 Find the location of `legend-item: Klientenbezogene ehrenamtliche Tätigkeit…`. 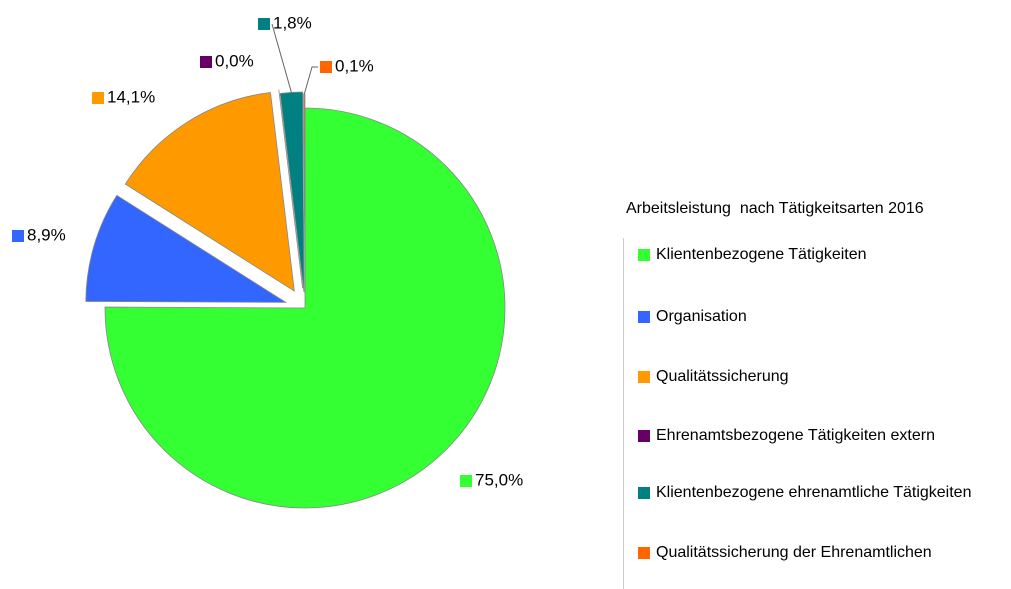

legend-item: Klientenbezogene ehrenamtliche Tätigkeit… is located at coordinates (824, 493).